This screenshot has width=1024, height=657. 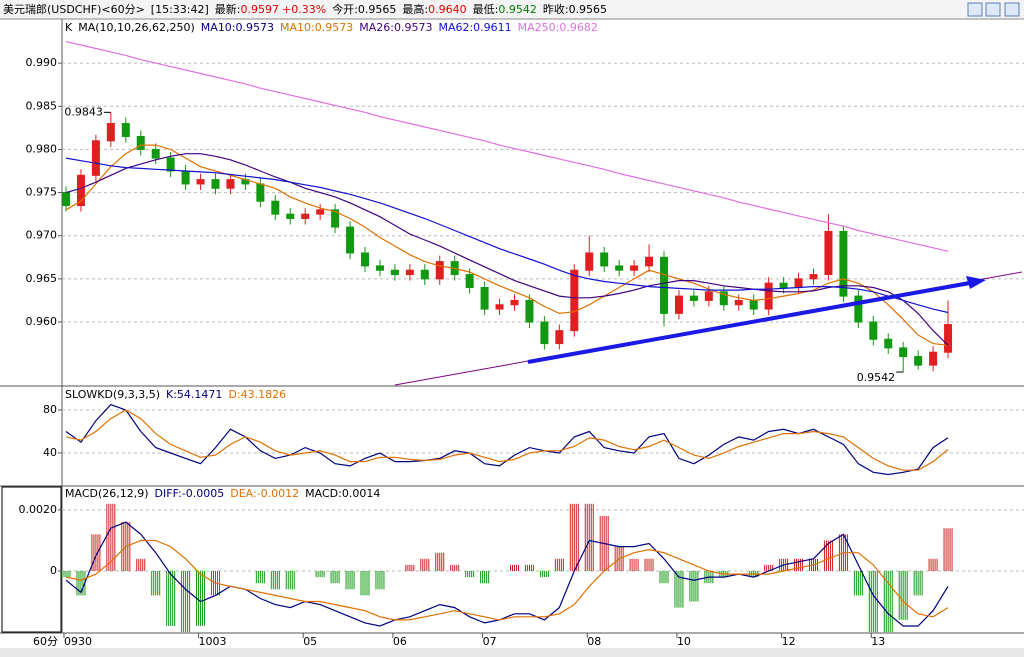 I want to click on x-tick-label: 05, so click(x=310, y=641).